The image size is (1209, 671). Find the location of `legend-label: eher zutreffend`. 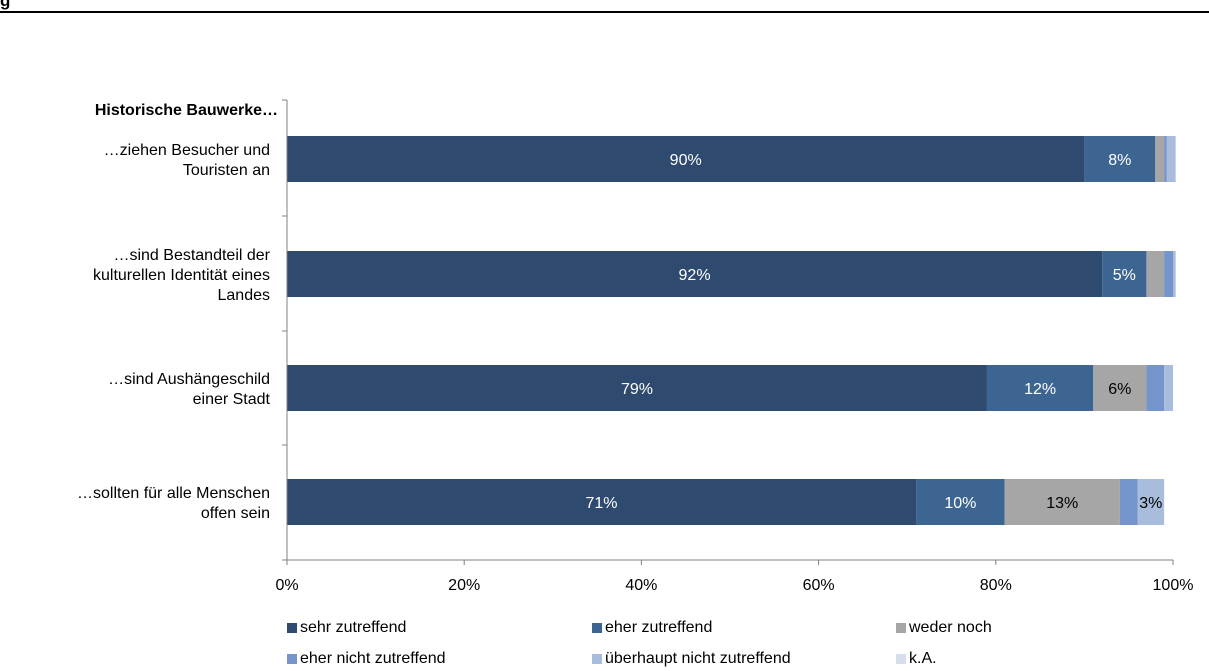

legend-label: eher zutreffend is located at coordinates (659, 627).